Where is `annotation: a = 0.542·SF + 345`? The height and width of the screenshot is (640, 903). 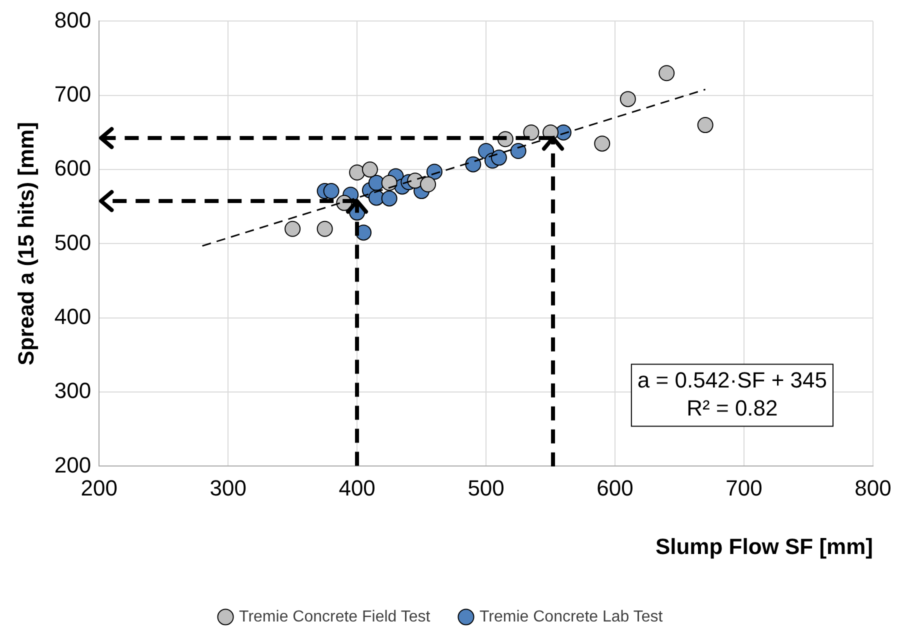
annotation: a = 0.542·SF + 345 is located at coordinates (732, 379).